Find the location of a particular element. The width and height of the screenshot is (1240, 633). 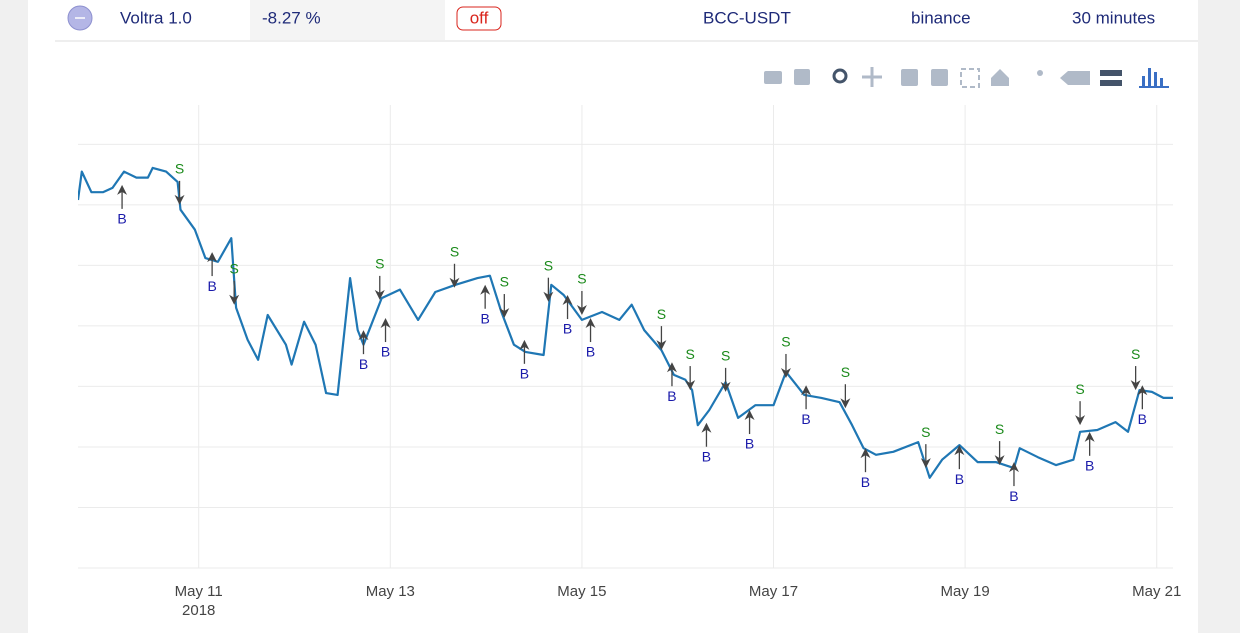

x-tick-label: May 19 is located at coordinates (965, 591).